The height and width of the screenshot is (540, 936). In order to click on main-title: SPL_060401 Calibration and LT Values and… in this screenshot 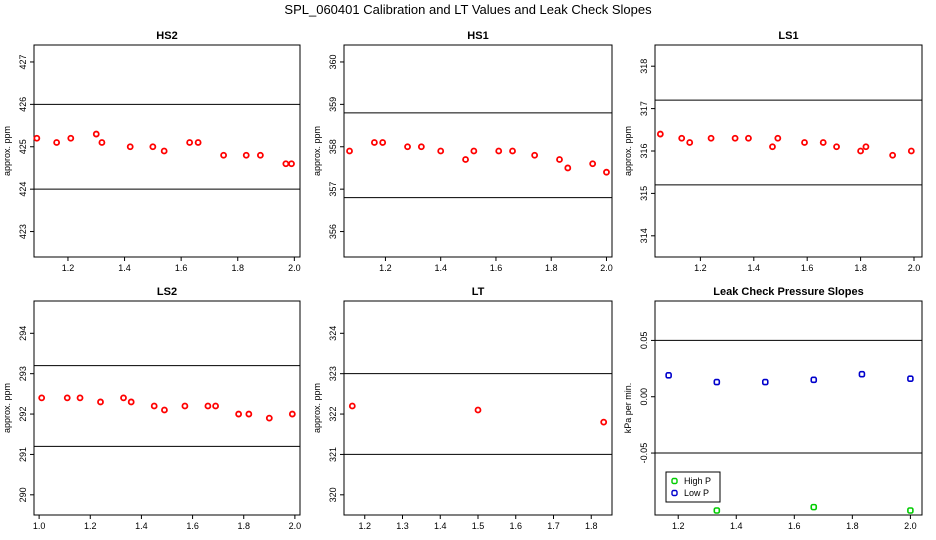, I will do `click(468, 9)`.